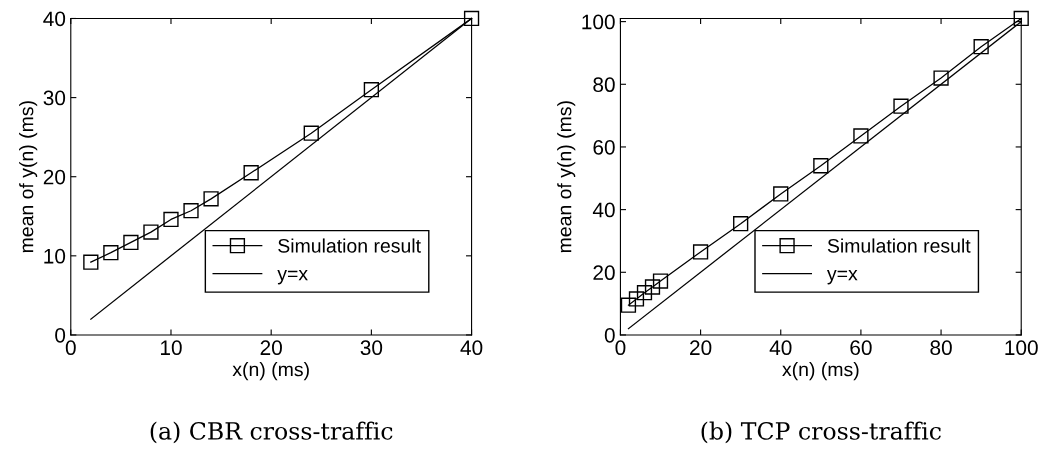 This screenshot has height=462, width=1041. What do you see at coordinates (171, 348) in the screenshot?
I see `x-tick-label: 10` at bounding box center [171, 348].